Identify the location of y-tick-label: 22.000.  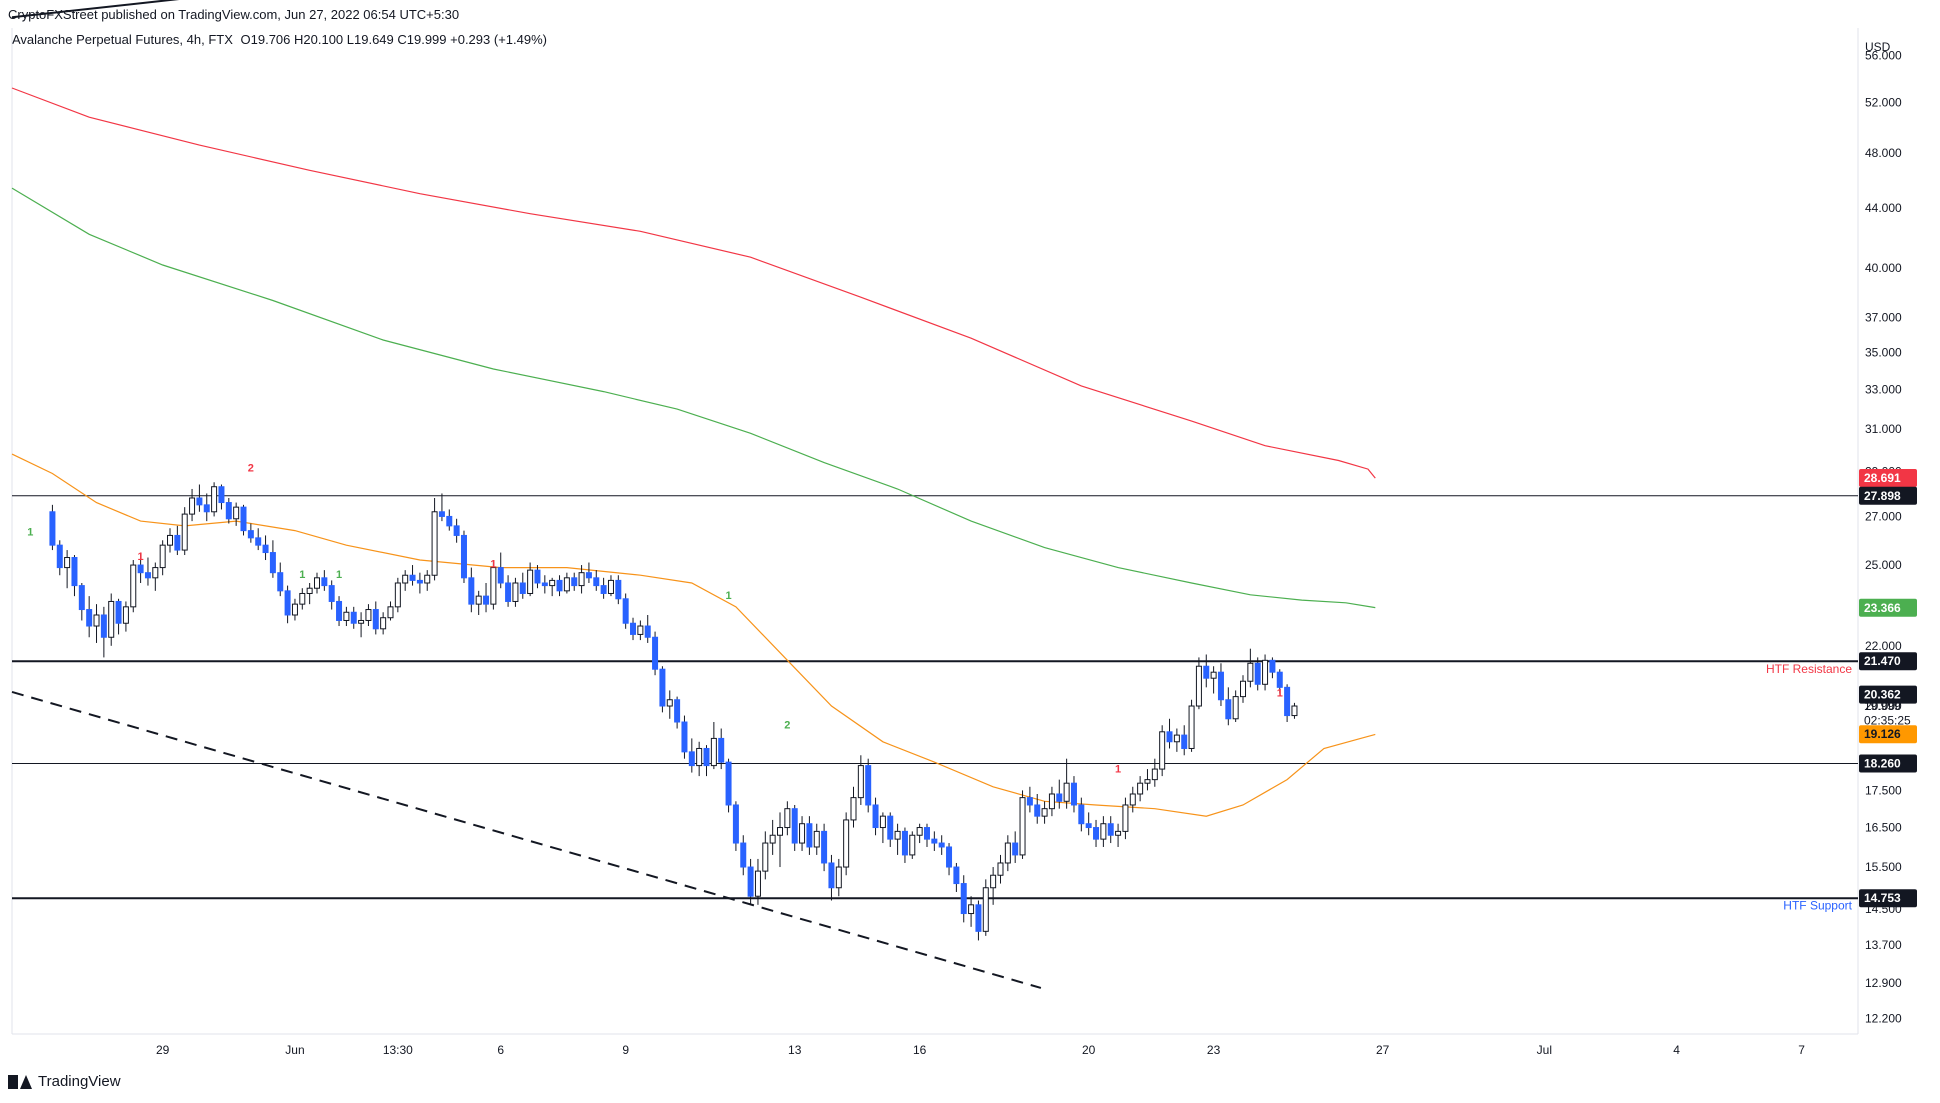
(1883, 646).